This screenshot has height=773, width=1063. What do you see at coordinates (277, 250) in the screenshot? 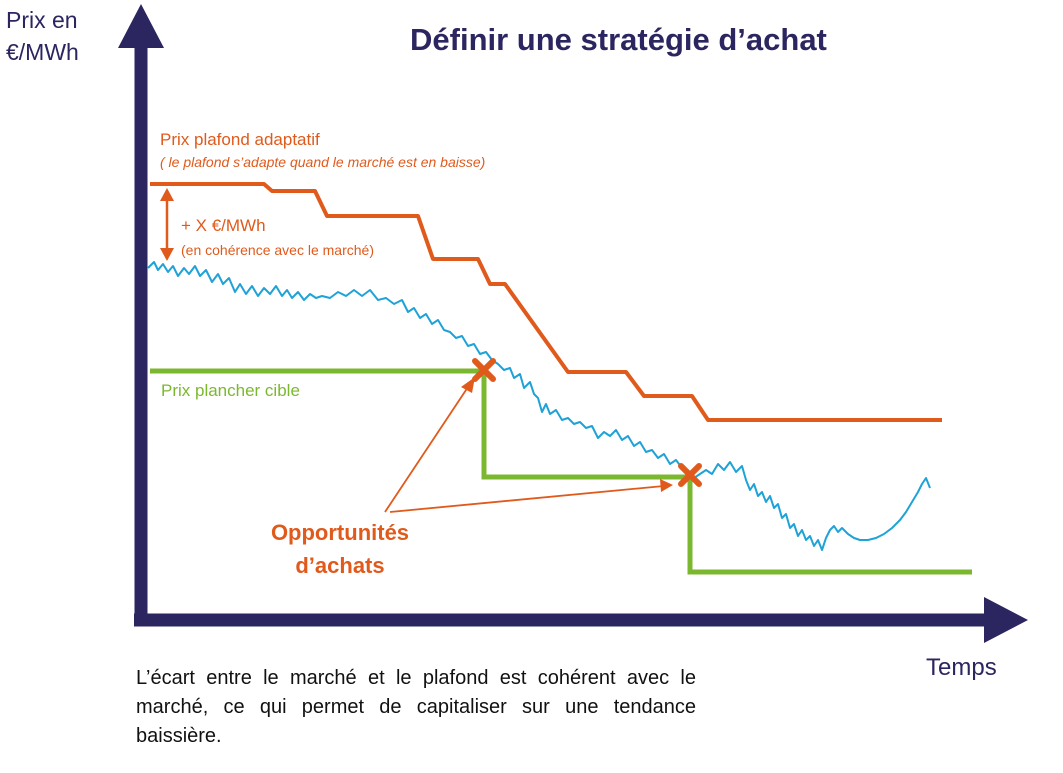
I see `spread-note: (en cohérence avec le marché)` at bounding box center [277, 250].